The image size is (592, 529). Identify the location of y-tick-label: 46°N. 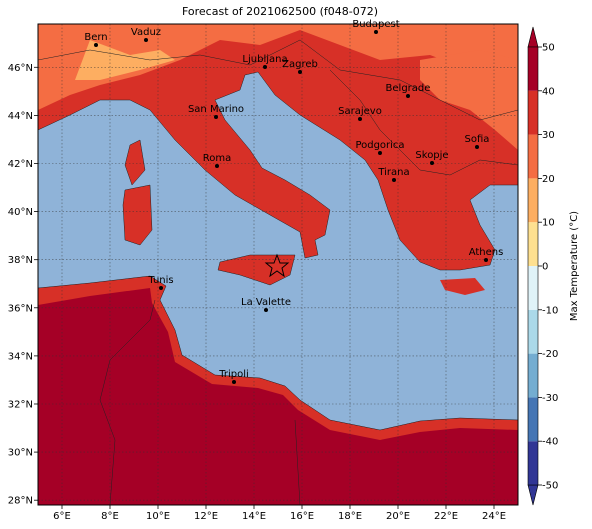
(20, 68).